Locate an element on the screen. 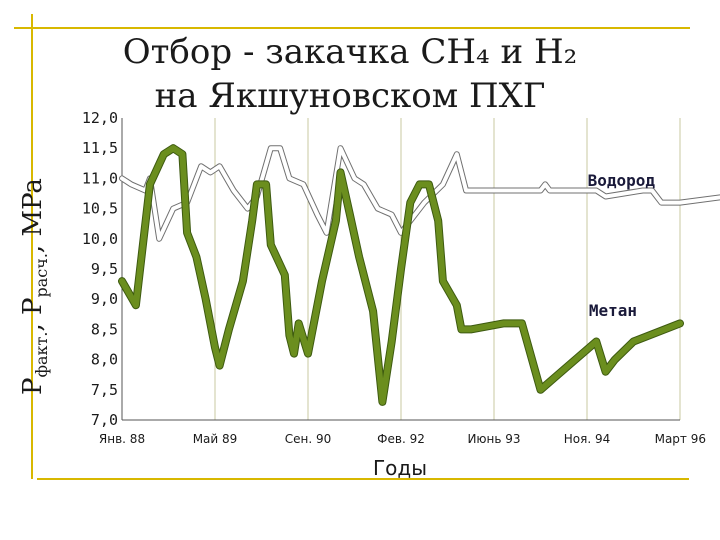 Image resolution: width=720 pixels, height=540 pixels. x-tick-label: Июнь 93 is located at coordinates (493, 439).